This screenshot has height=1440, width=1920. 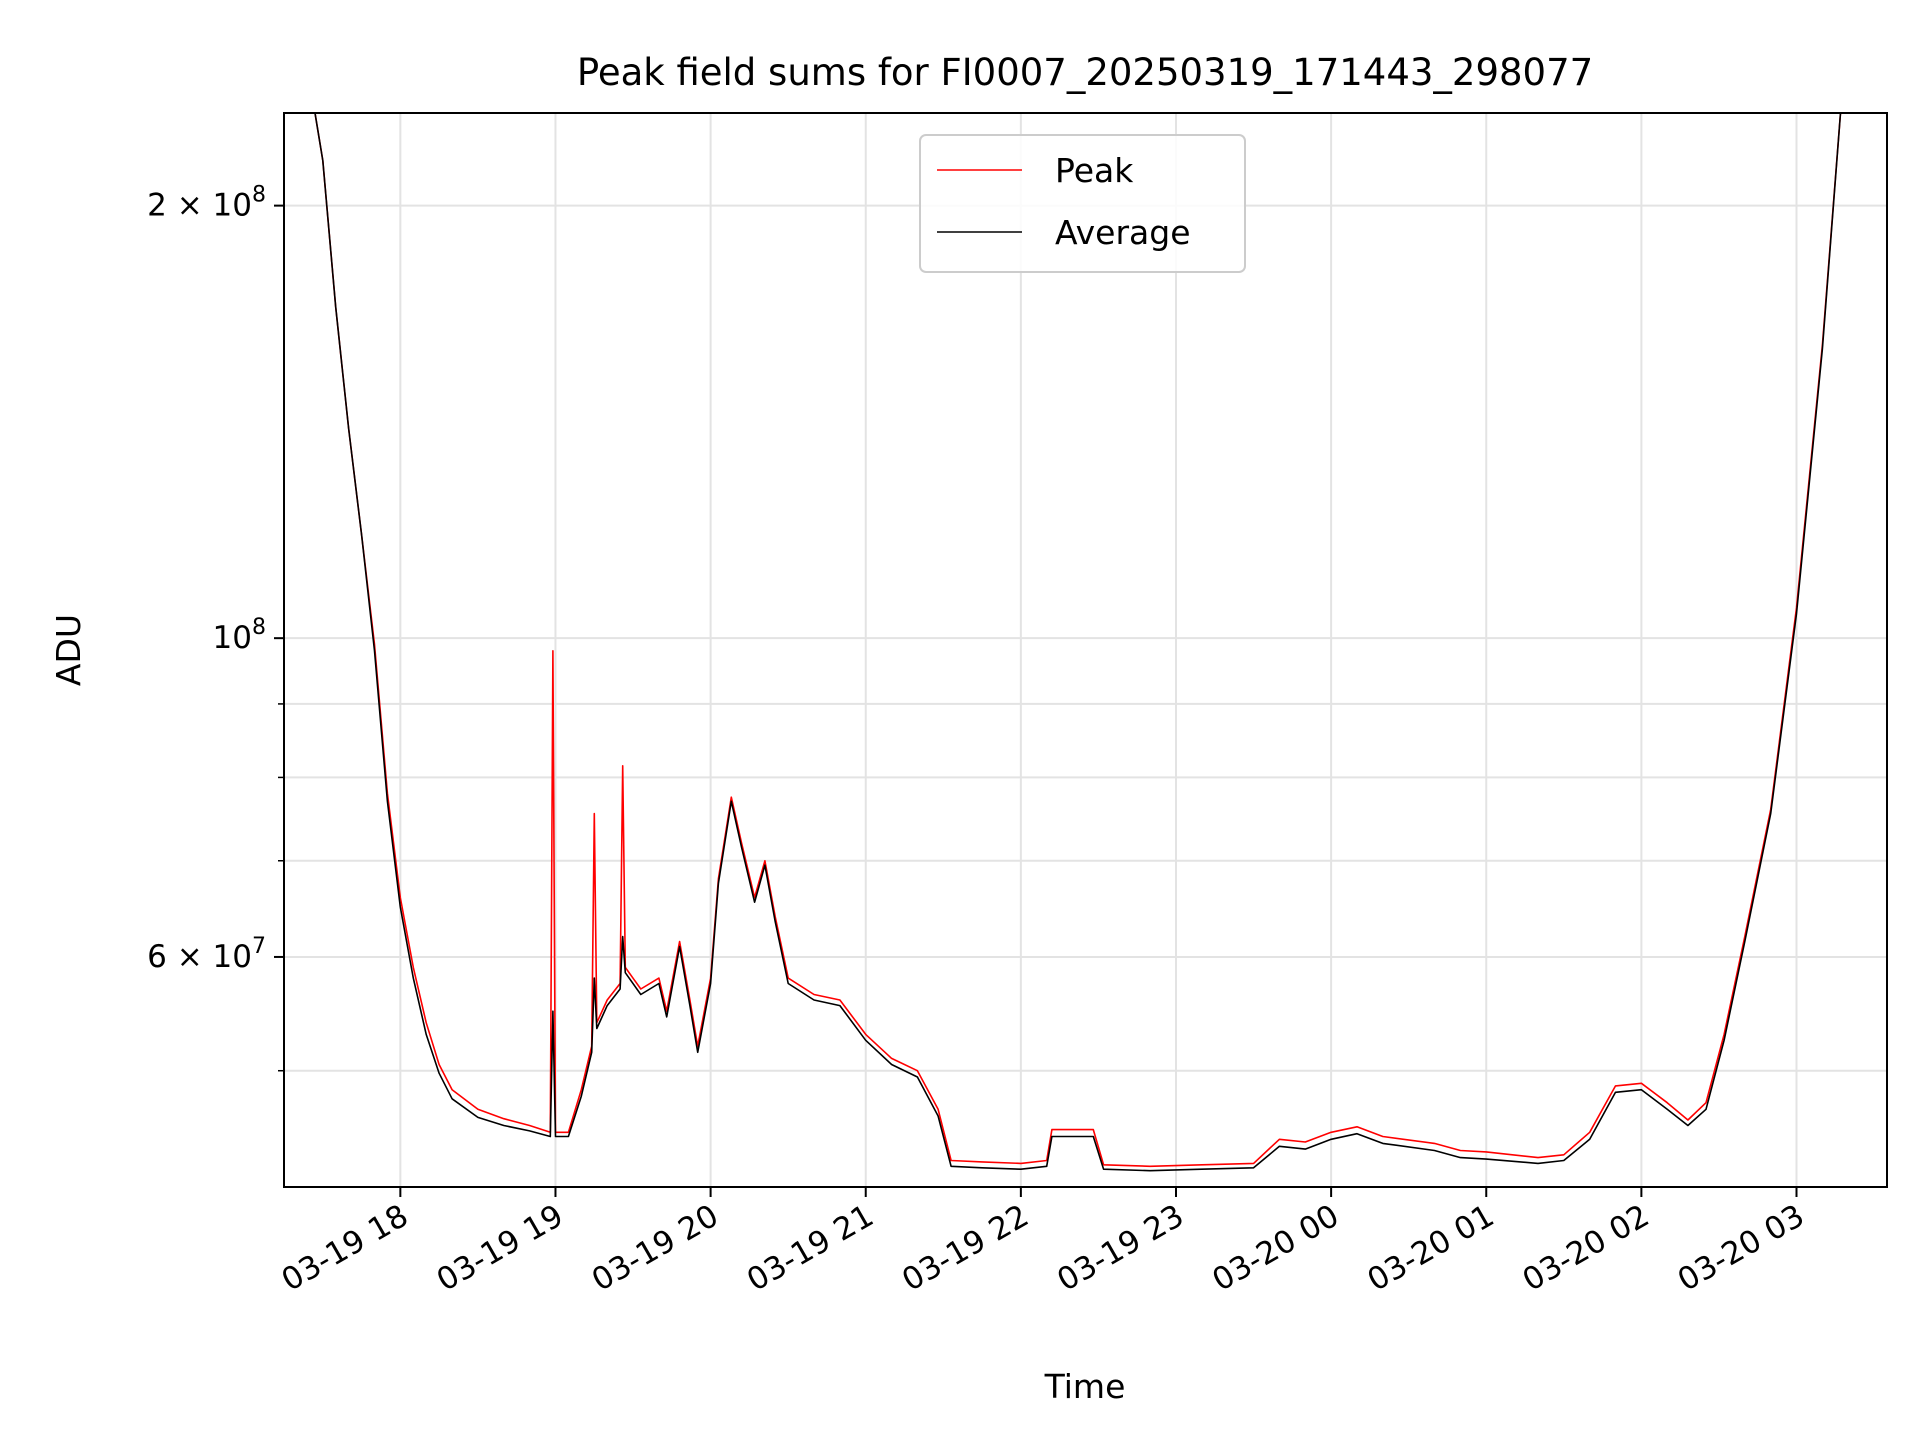 What do you see at coordinates (1085, 1386) in the screenshot?
I see `x-axis-label: Time` at bounding box center [1085, 1386].